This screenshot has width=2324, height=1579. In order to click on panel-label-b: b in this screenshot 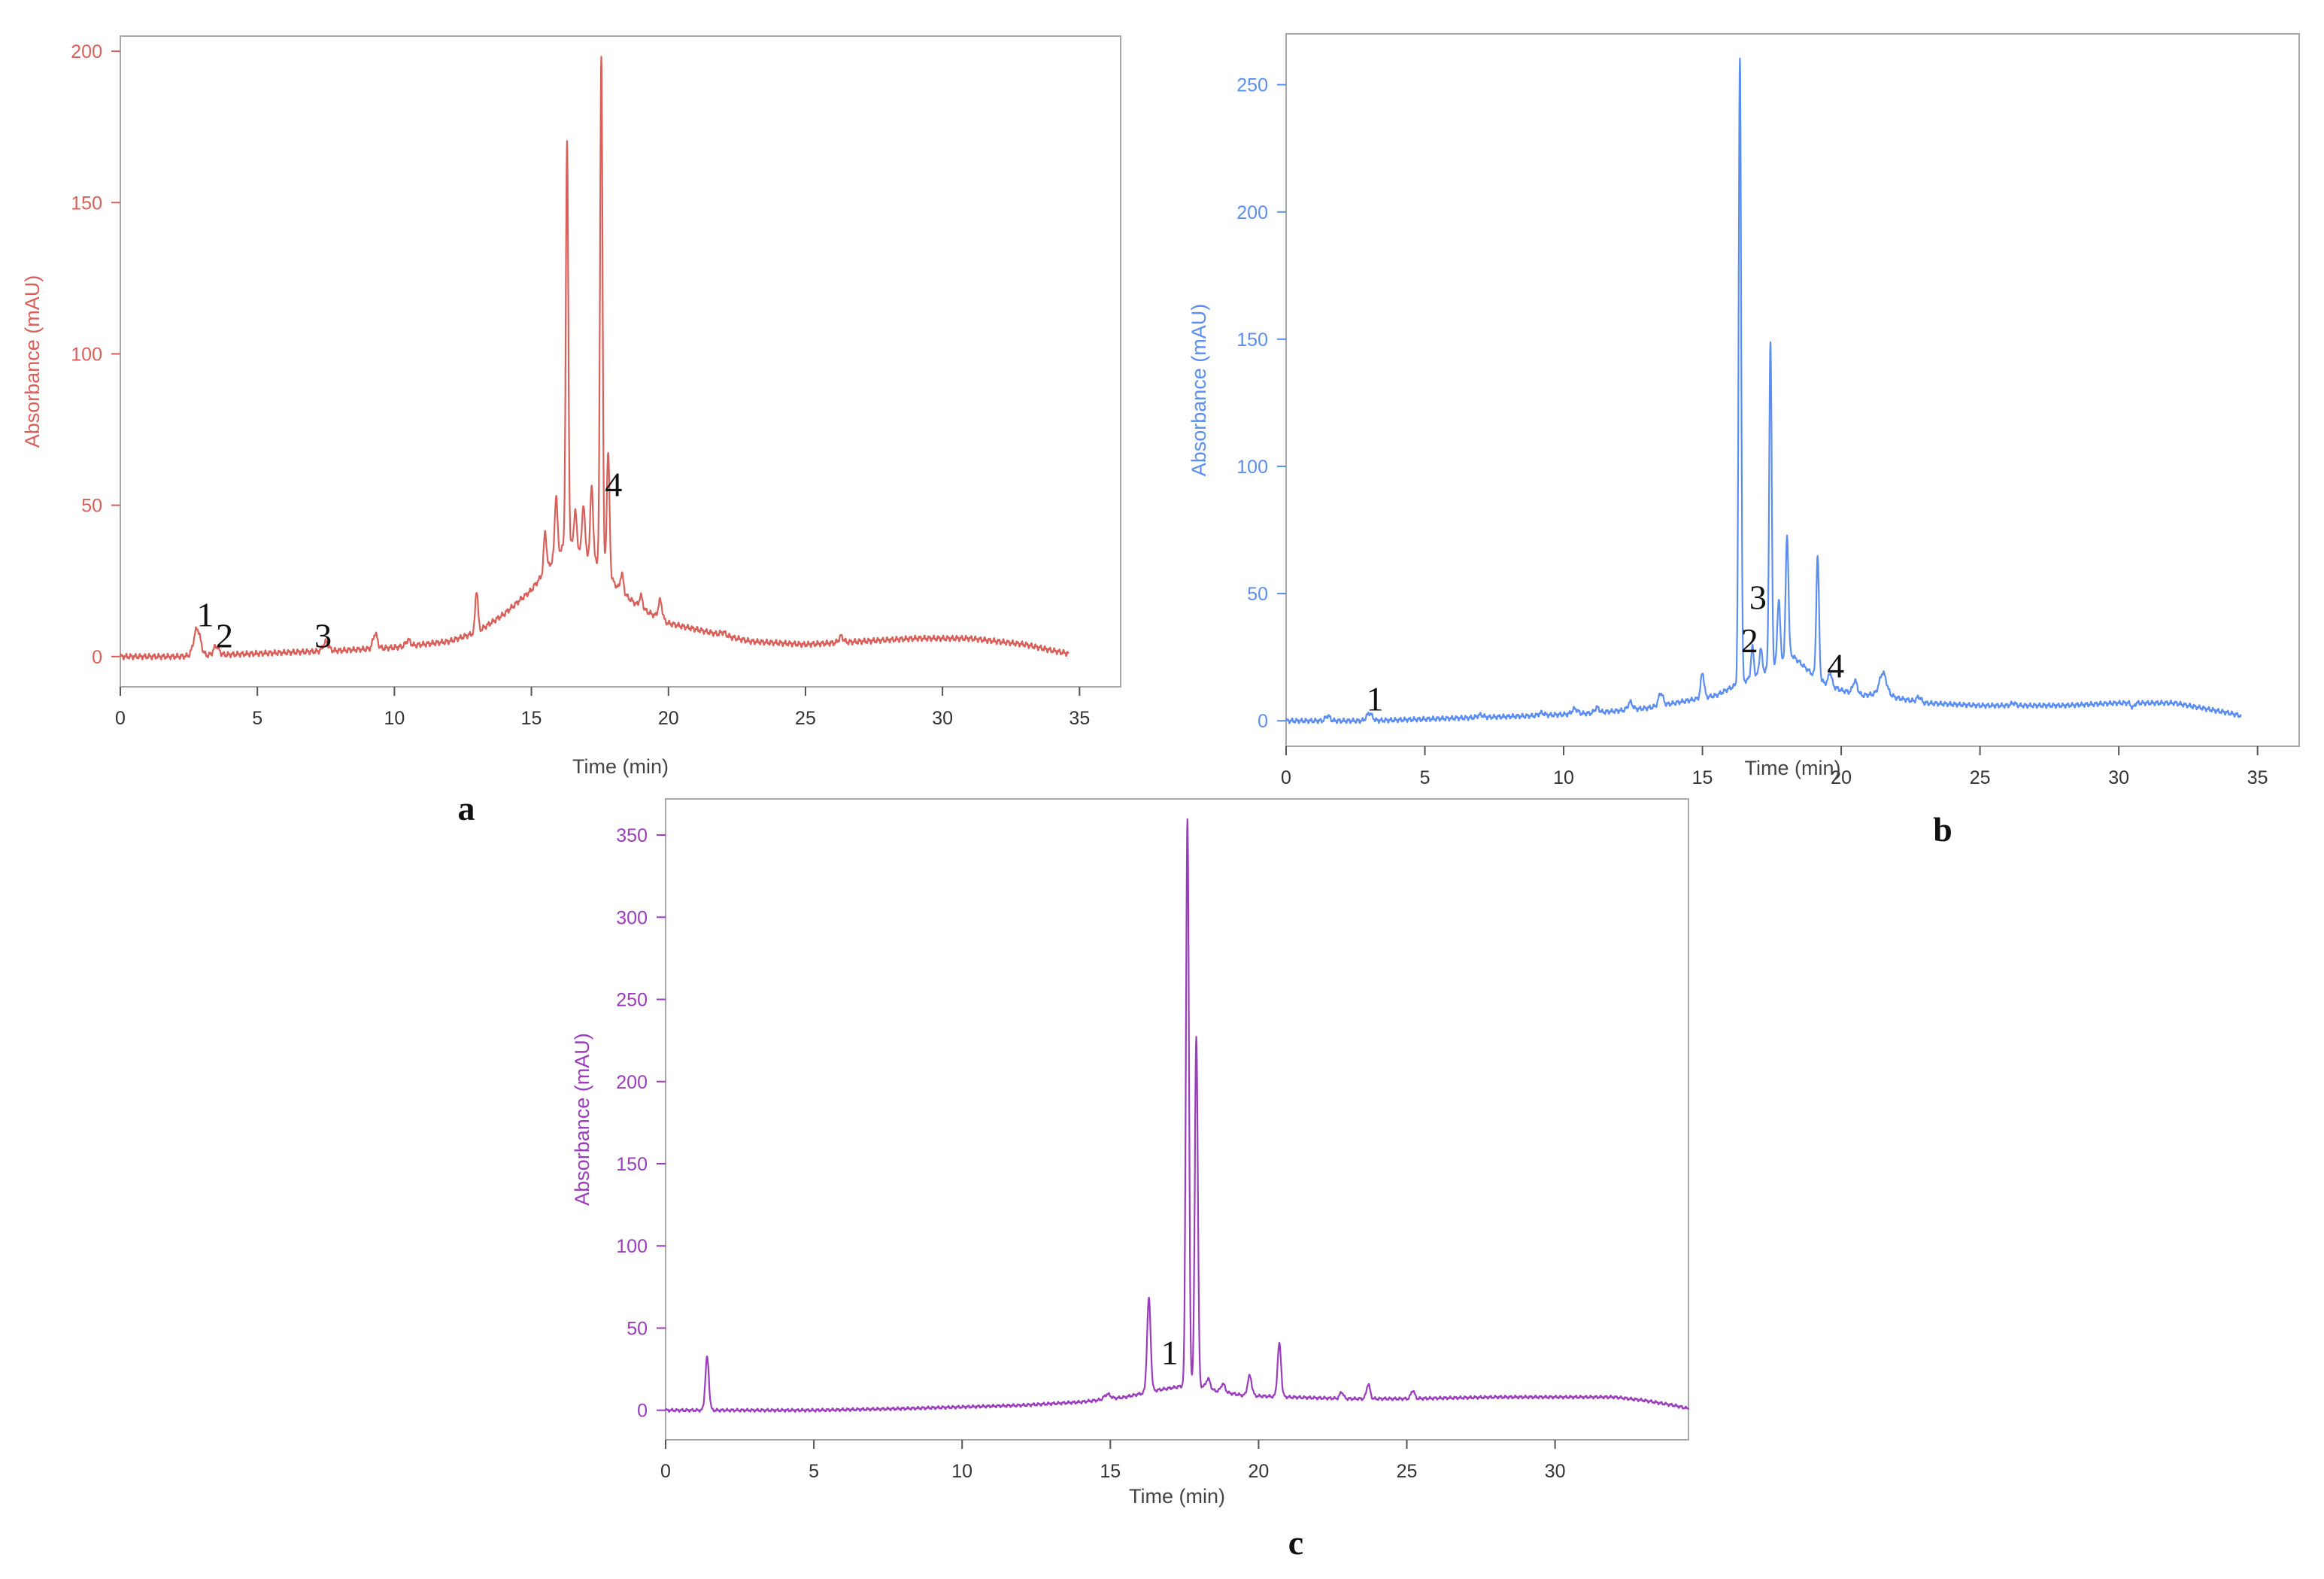, I will do `click(1942, 830)`.